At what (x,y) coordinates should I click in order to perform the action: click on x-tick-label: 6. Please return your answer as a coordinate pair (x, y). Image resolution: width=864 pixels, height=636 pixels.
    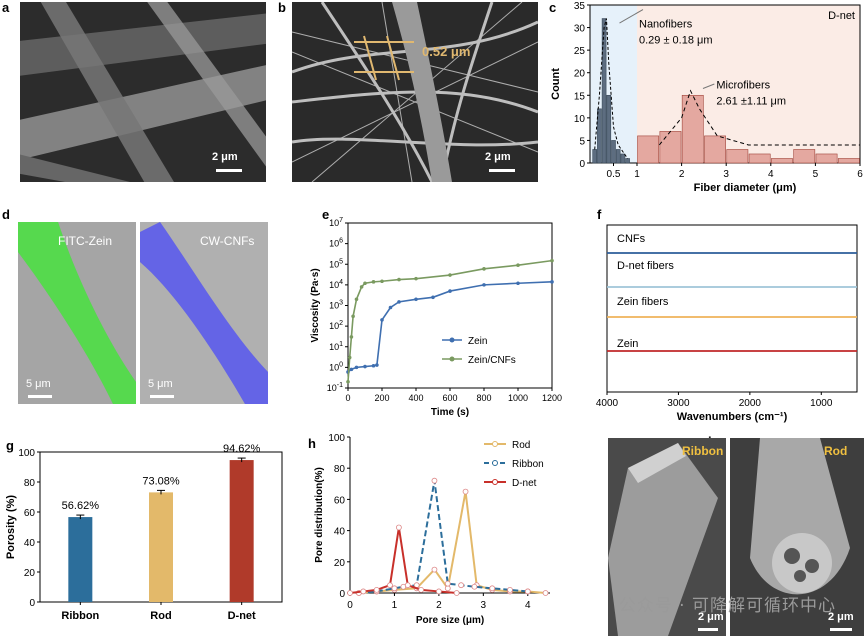
    Looking at the image, I should click on (860, 174).